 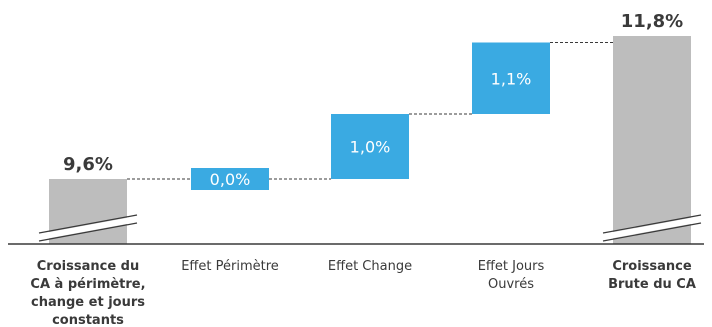 I want to click on category-label-3-line-1: Ouvrés, so click(x=511, y=284).